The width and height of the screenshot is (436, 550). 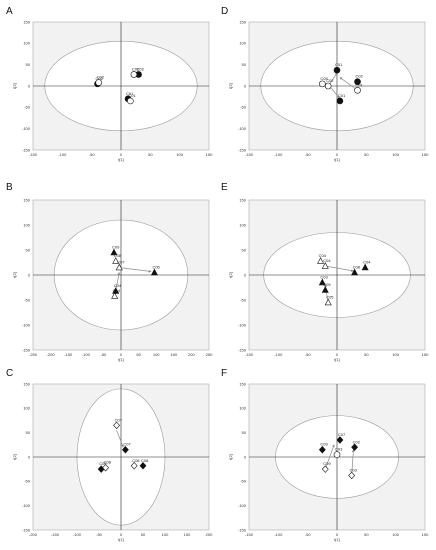 I want to click on panel-letter: A, so click(x=9, y=11).